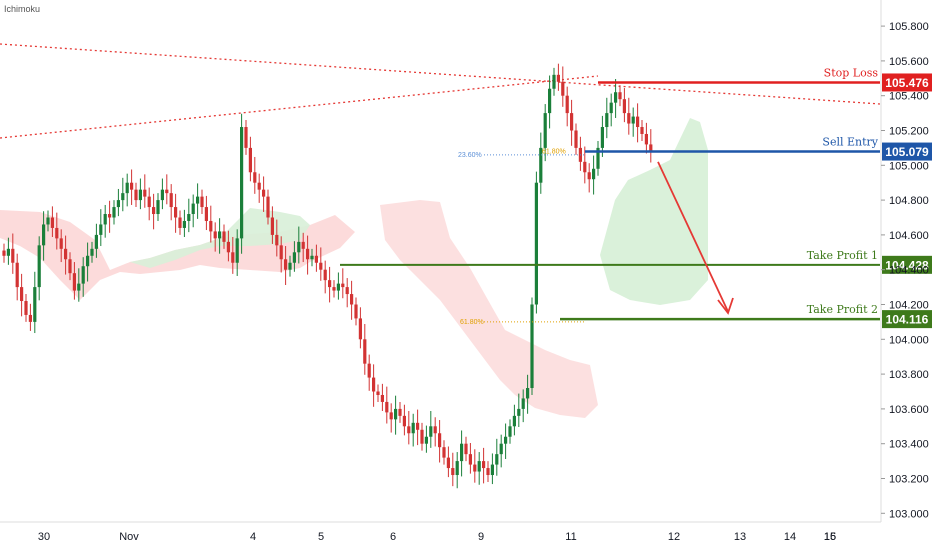  I want to click on price-badge-label: 104.116, so click(907, 320).